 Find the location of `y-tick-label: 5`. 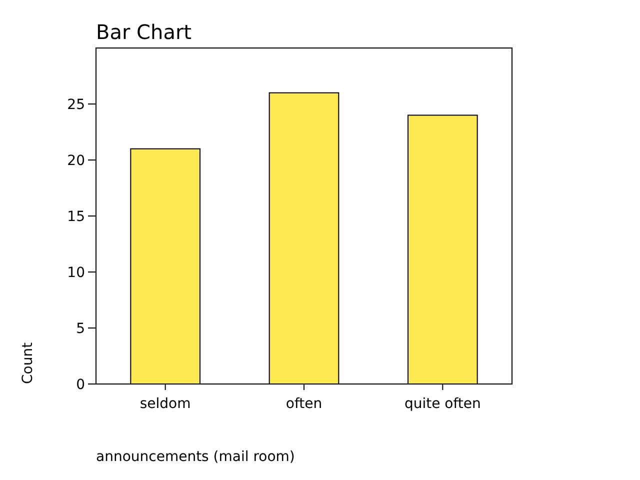

y-tick-label: 5 is located at coordinates (80, 328).